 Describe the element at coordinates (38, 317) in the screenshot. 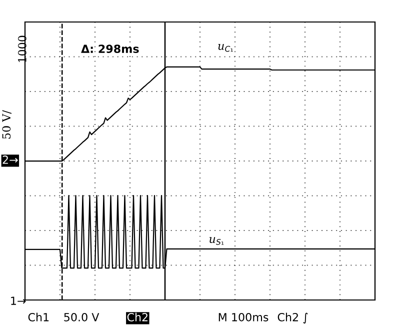

I see `text: Ch1` at that location.